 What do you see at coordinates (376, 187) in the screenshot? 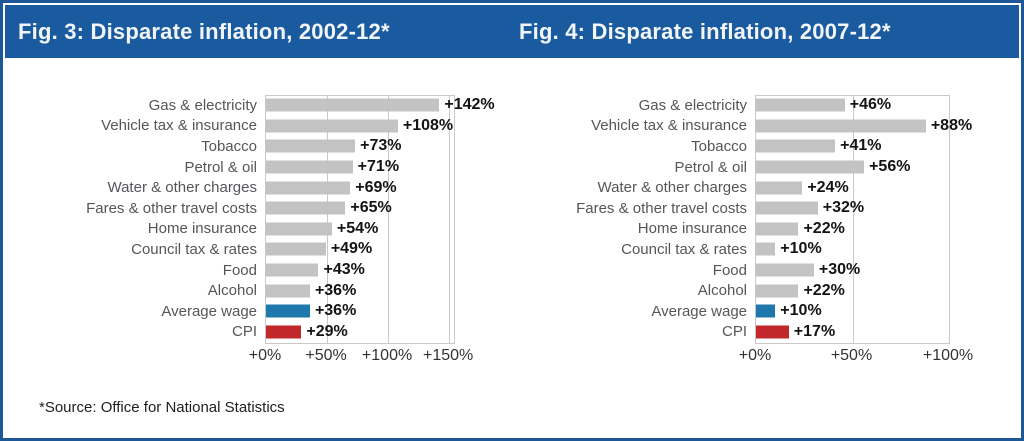
I see `value-label: +69%` at bounding box center [376, 187].